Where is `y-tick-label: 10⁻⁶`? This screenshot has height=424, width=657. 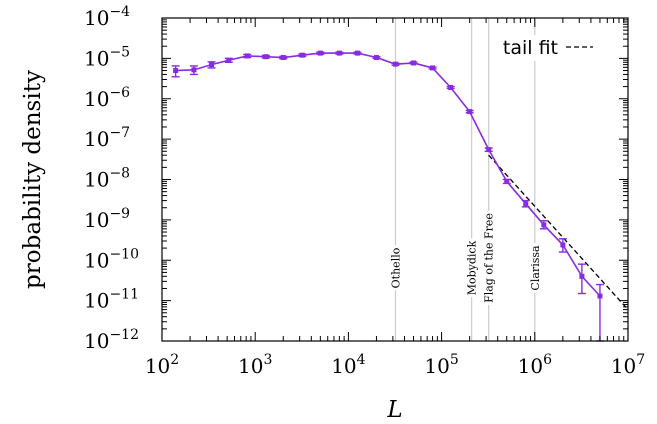 y-tick-label: 10⁻⁶ is located at coordinates (107, 98).